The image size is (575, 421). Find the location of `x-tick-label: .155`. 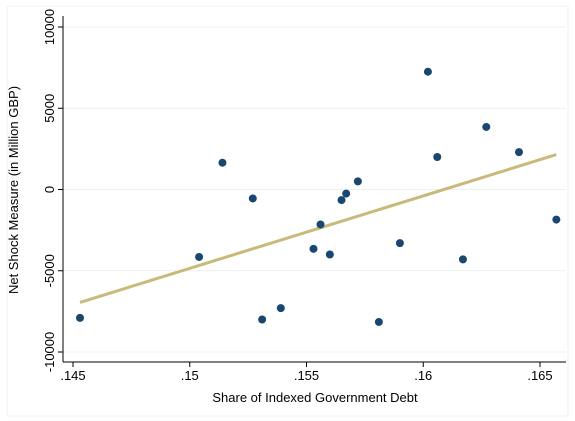

x-tick-label: .155 is located at coordinates (306, 375).